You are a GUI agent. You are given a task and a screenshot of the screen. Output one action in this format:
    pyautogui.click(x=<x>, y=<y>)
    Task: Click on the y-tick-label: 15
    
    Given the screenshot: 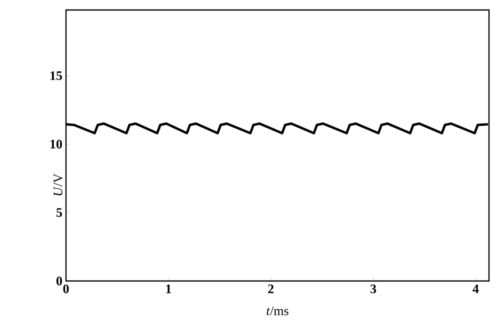 What is the action you would take?
    pyautogui.click(x=56, y=75)
    